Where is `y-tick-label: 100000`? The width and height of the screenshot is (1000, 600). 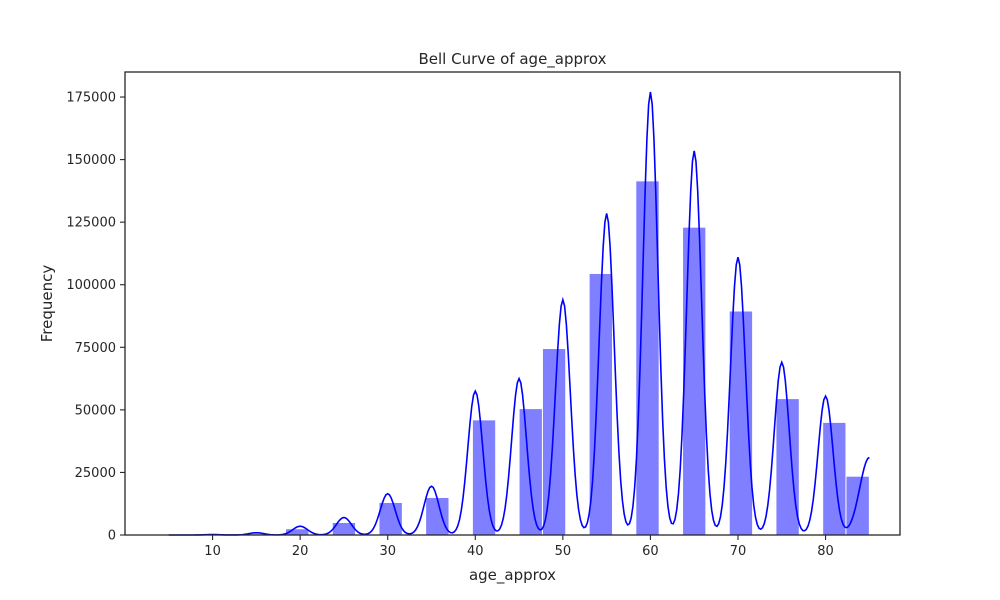
y-tick-label: 100000 is located at coordinates (91, 285).